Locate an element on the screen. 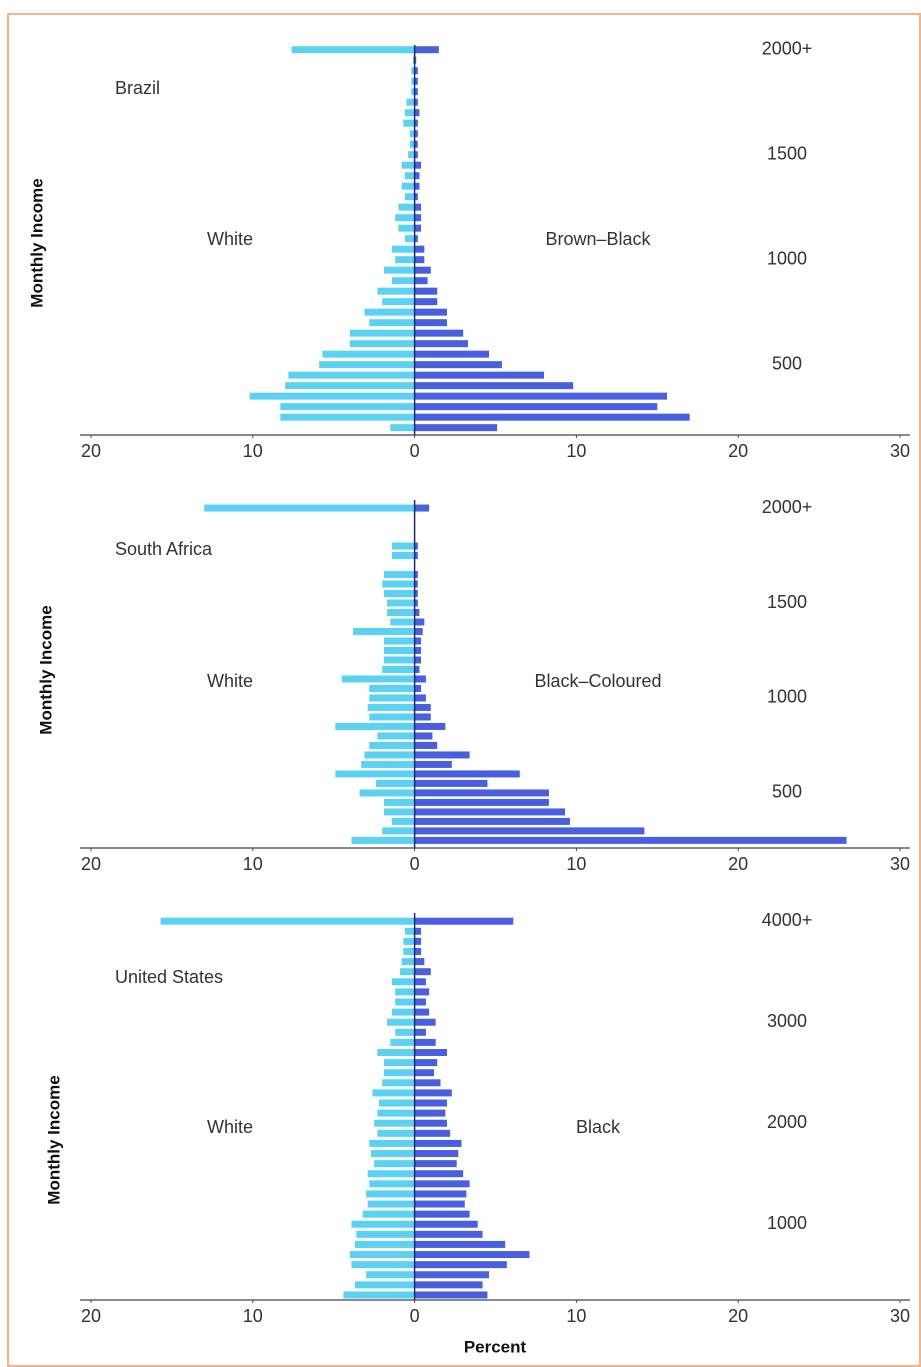 The image size is (921, 1367). y-tick-label: 1000 is located at coordinates (787, 697).